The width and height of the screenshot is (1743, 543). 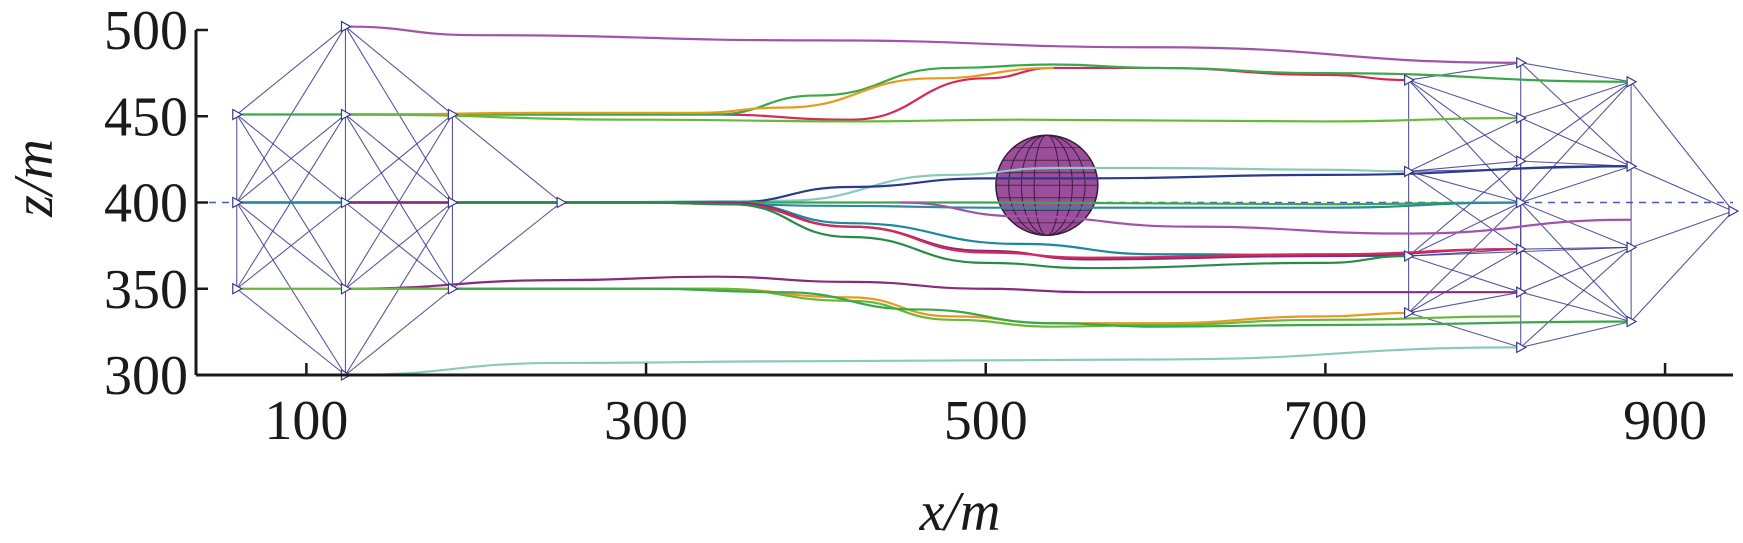 What do you see at coordinates (986, 421) in the screenshot?
I see `x-tick-label: 500` at bounding box center [986, 421].